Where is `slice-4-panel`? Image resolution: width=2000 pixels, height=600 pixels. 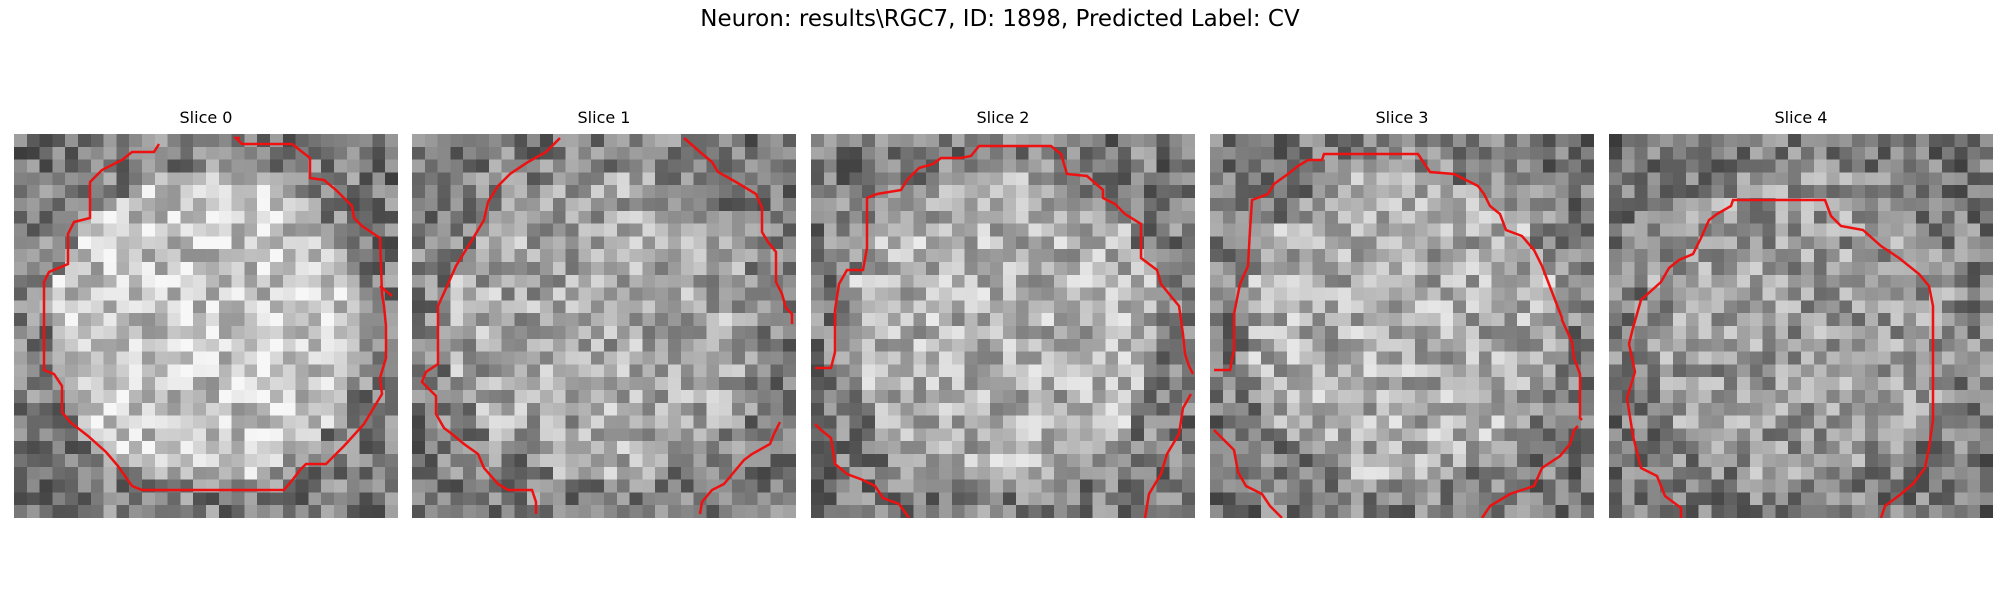 slice-4-panel is located at coordinates (1801, 326).